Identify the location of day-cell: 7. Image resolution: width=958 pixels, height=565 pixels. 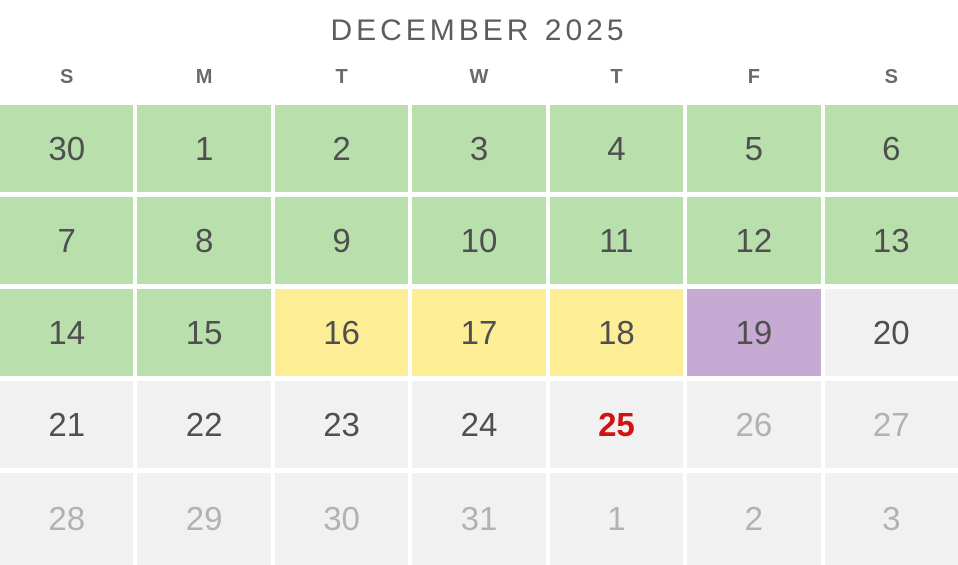
(67, 240).